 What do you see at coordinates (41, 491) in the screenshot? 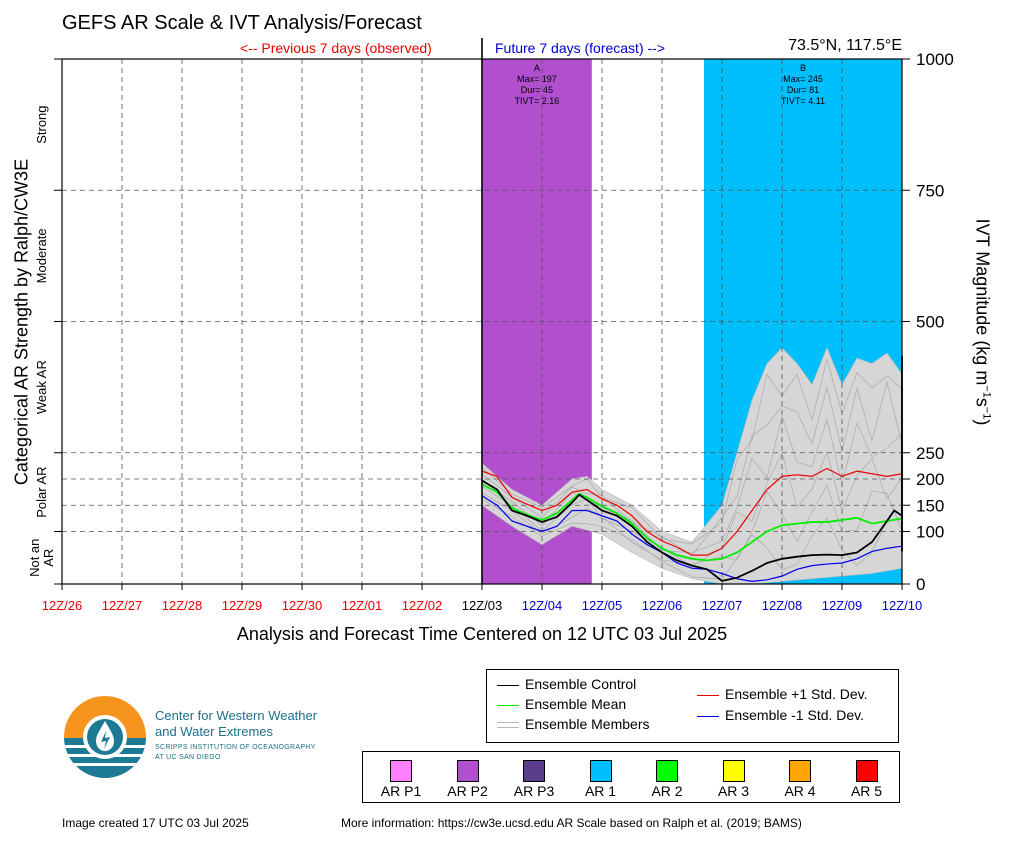
I see `category-label: Polar AR` at bounding box center [41, 491].